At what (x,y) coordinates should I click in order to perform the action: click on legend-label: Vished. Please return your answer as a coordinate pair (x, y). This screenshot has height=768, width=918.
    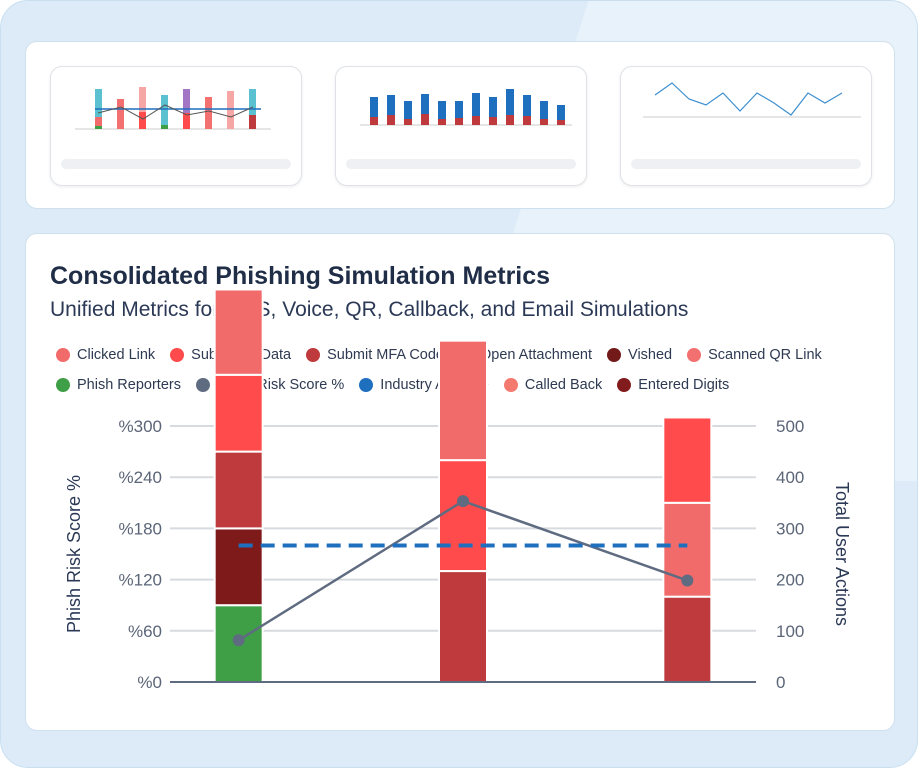
    Looking at the image, I should click on (650, 355).